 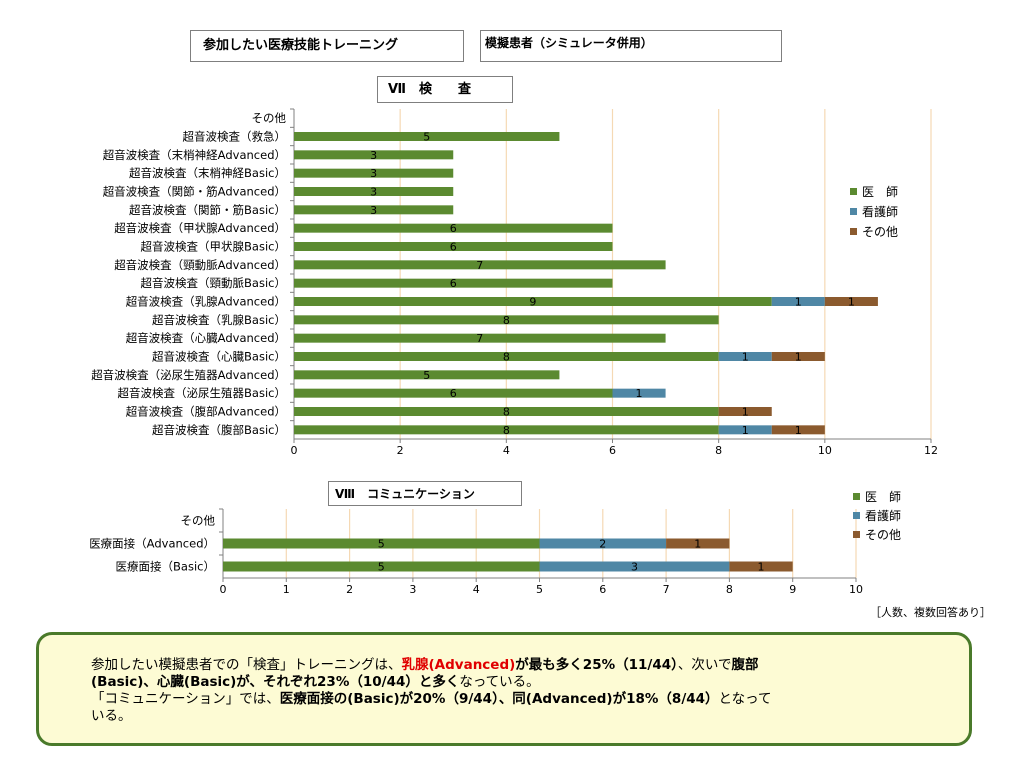 What do you see at coordinates (206, 338) in the screenshot?
I see `category-label: 超音波検査（心臓Advanced）` at bounding box center [206, 338].